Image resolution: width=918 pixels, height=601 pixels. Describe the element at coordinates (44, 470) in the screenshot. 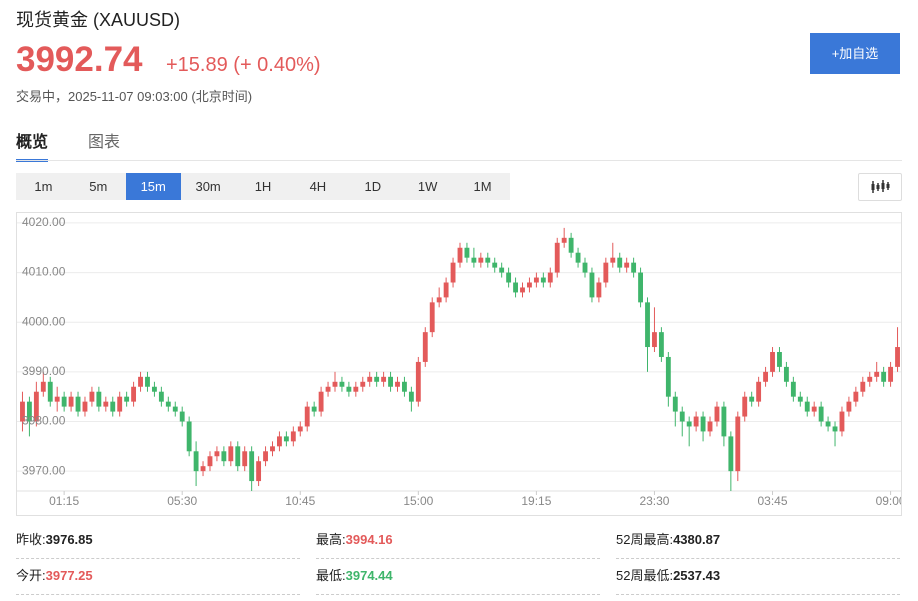

I see `y-tick-label: 3970.00` at that location.